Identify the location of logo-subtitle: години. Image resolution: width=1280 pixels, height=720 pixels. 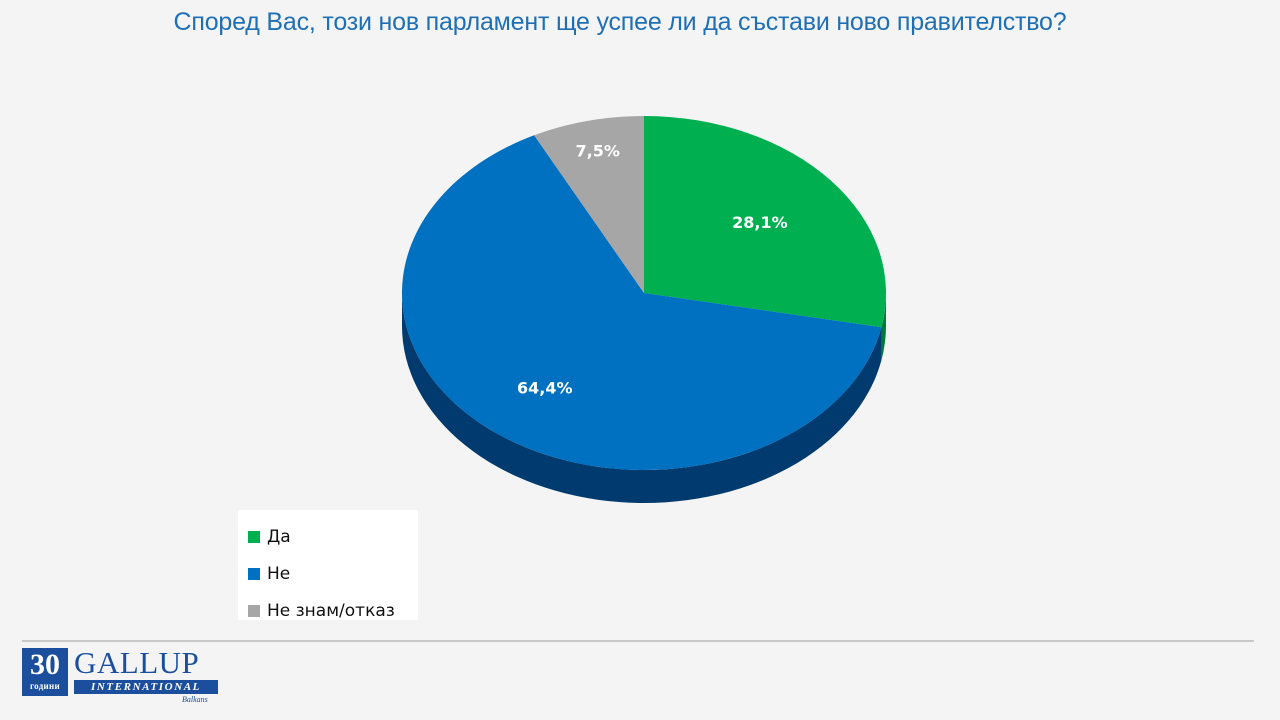
(44, 686).